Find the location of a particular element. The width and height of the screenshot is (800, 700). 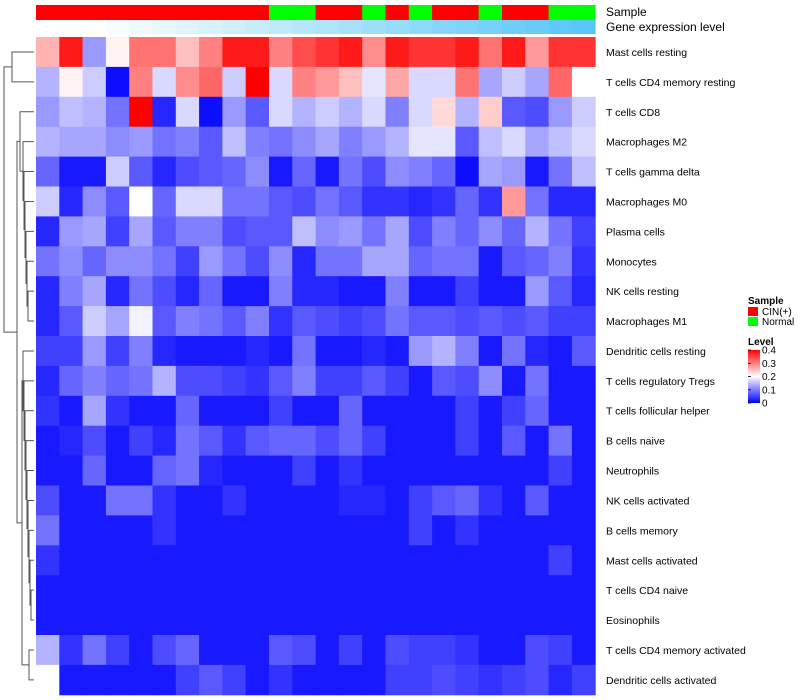

row-label: NK cells activated is located at coordinates (648, 501).